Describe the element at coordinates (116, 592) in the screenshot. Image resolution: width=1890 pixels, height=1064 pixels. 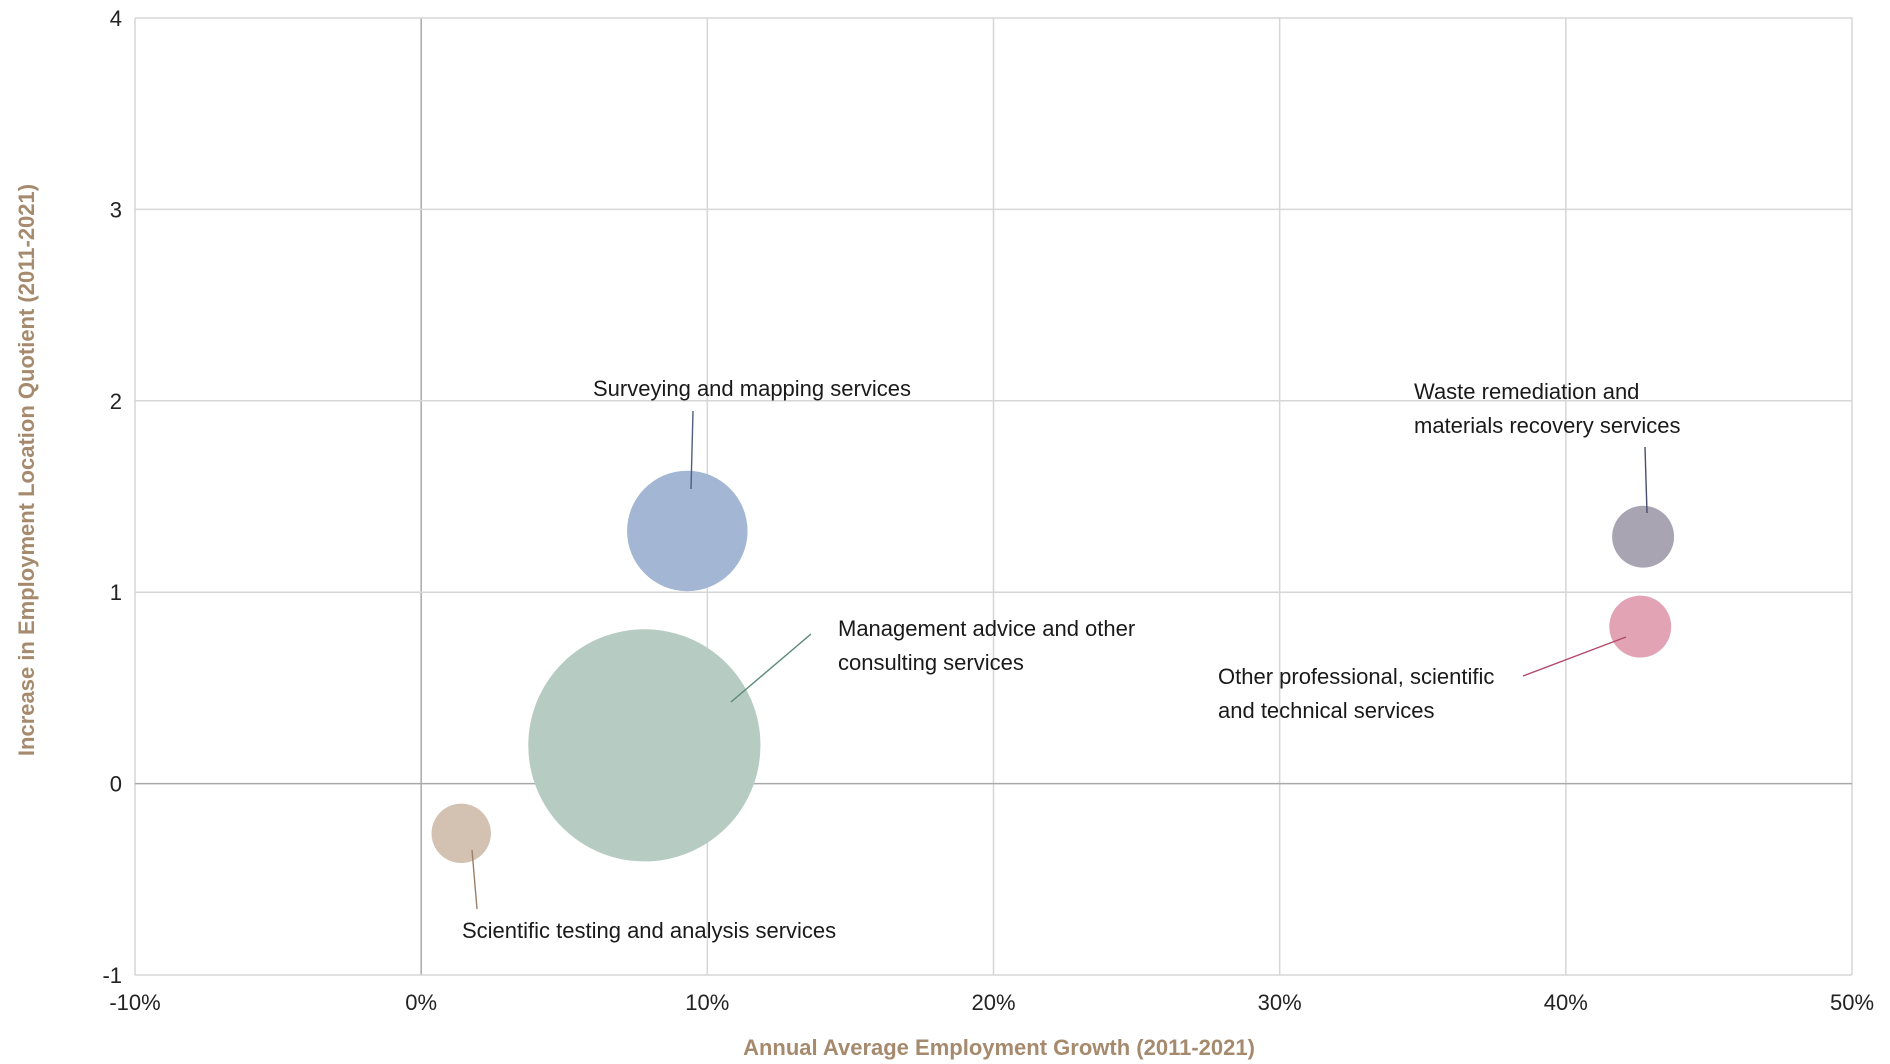
I see `y-tick-label: 1` at that location.